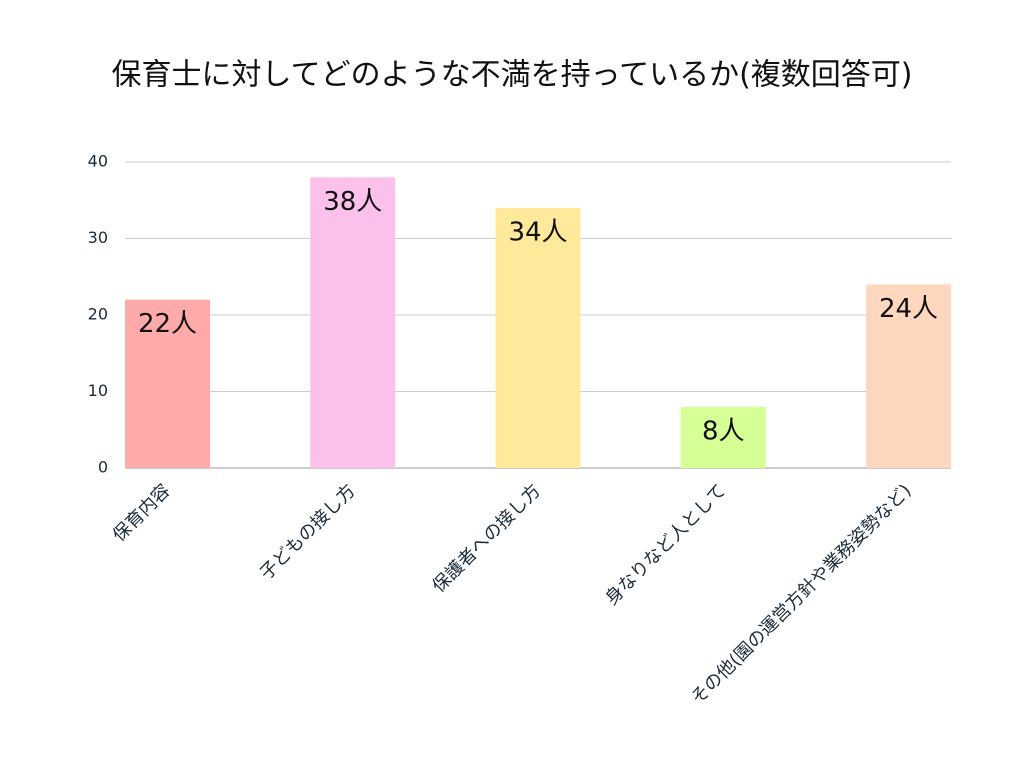 Image resolution: width=1024 pixels, height=768 pixels. I want to click on x-tick-label: 保育内容, so click(142, 513).